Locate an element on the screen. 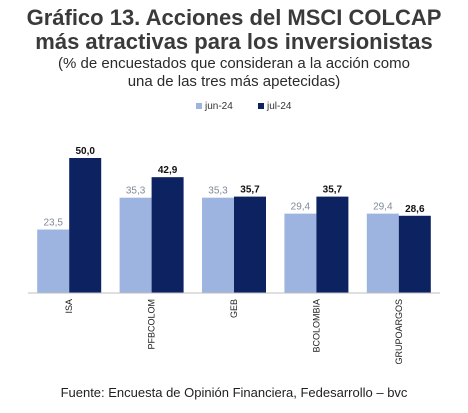 Image resolution: width=468 pixels, height=413 pixels. category-label-BCOLOMBIA: BCOLOMBIA is located at coordinates (316, 326).